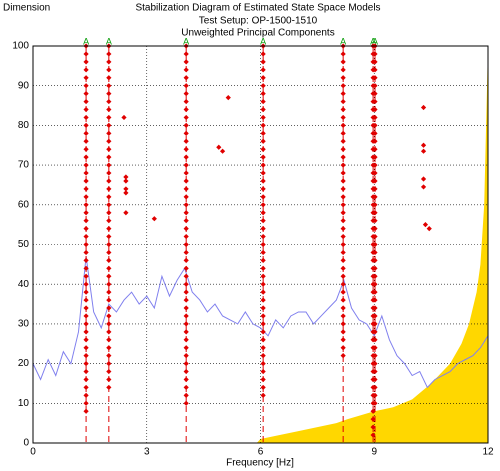 The image size is (500, 471). What do you see at coordinates (257, 33) in the screenshot?
I see `chart-subtitle: Unweighted Principal Components` at bounding box center [257, 33].